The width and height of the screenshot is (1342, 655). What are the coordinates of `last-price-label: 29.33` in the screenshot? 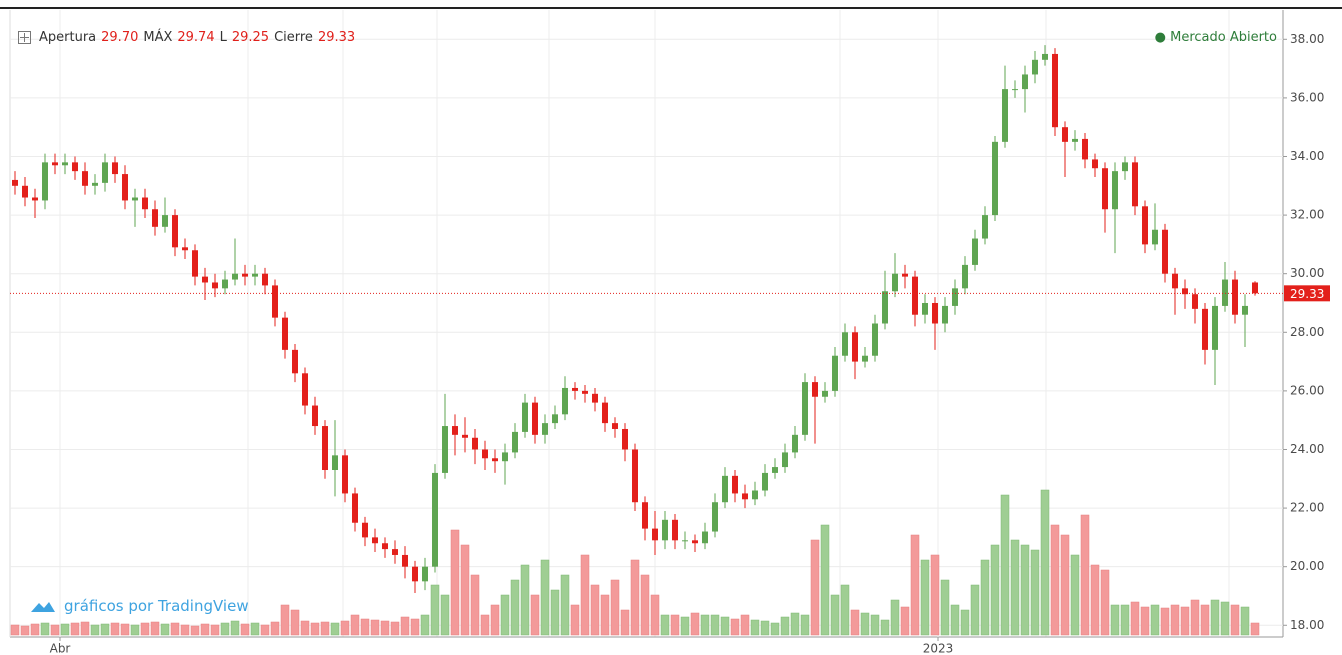 It's located at (1307, 294).